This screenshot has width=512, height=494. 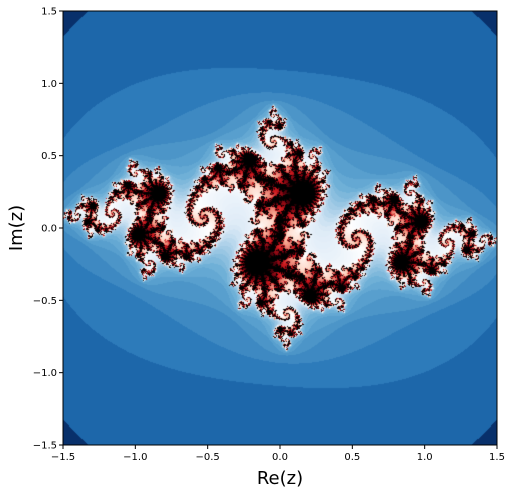 What do you see at coordinates (135, 457) in the screenshot?
I see `x-tick-label: −1.0` at bounding box center [135, 457].